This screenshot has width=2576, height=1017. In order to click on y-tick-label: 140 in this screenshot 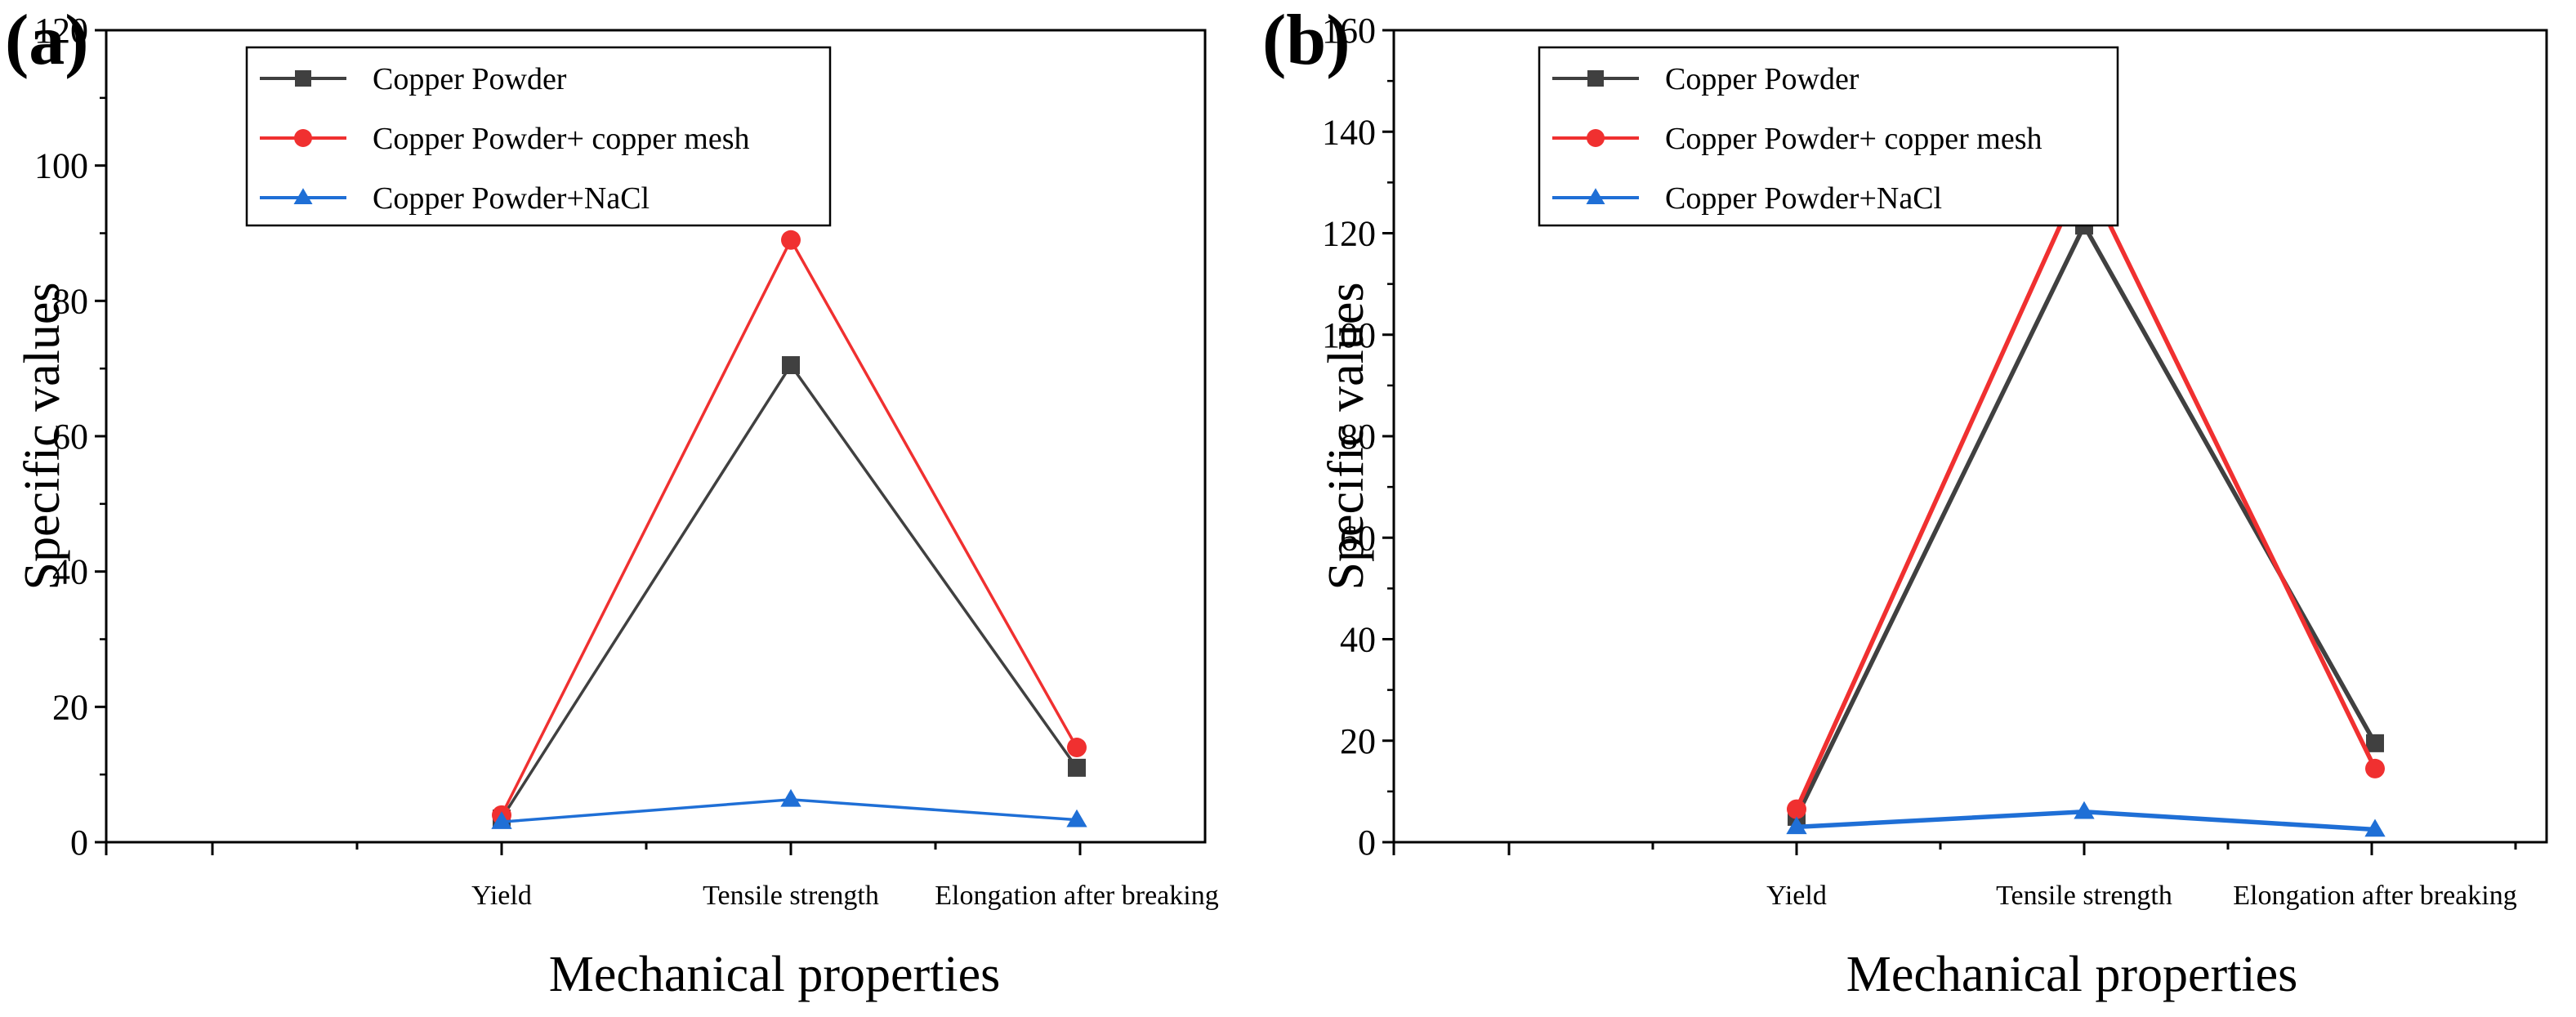, I will do `click(1349, 132)`.